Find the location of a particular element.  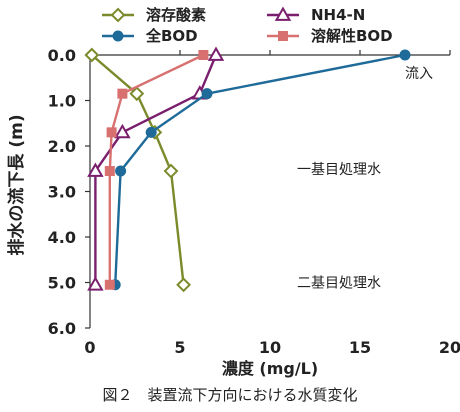

annotation-text: 二基目処理水 is located at coordinates (339, 283).